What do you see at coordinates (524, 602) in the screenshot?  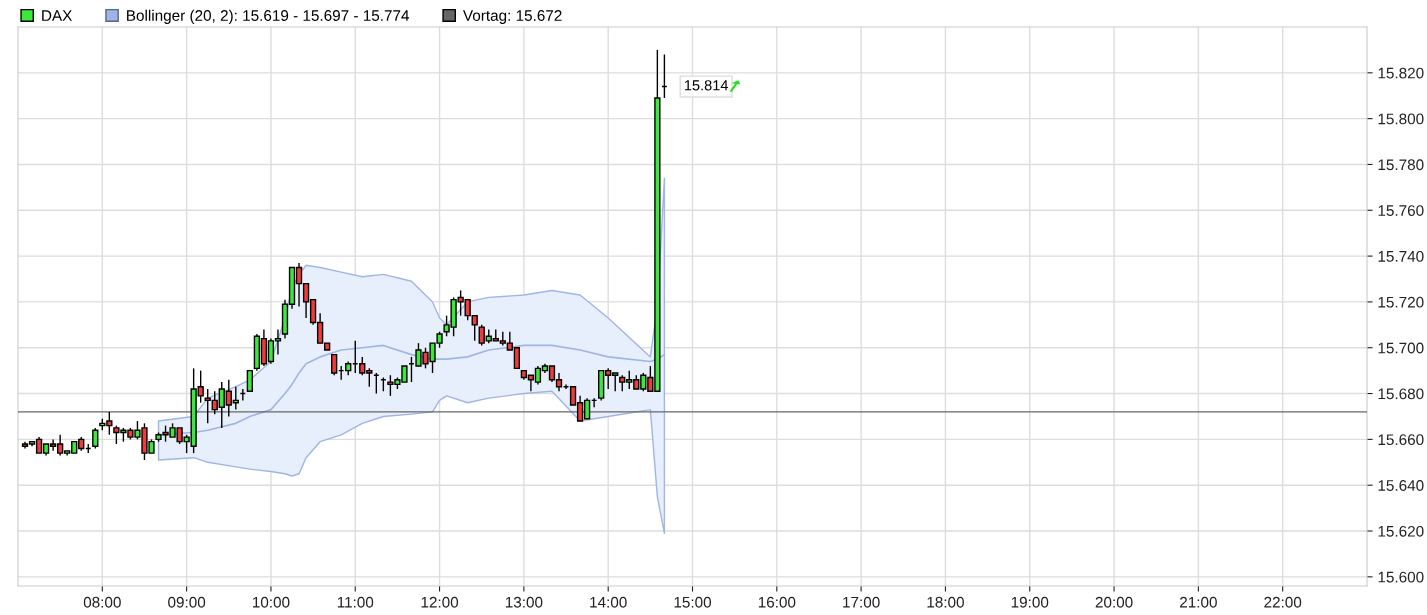 I see `x-tick-label: 13:00` at bounding box center [524, 602].